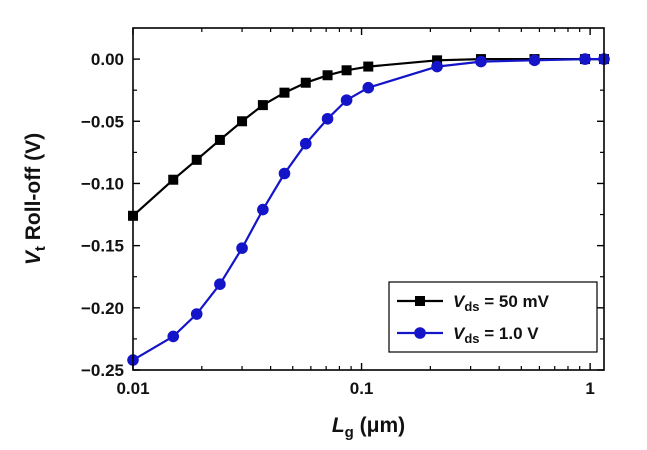 This screenshot has height=450, width=647. Describe the element at coordinates (102, 308) in the screenshot. I see `y-tick-label: −0.20` at that location.